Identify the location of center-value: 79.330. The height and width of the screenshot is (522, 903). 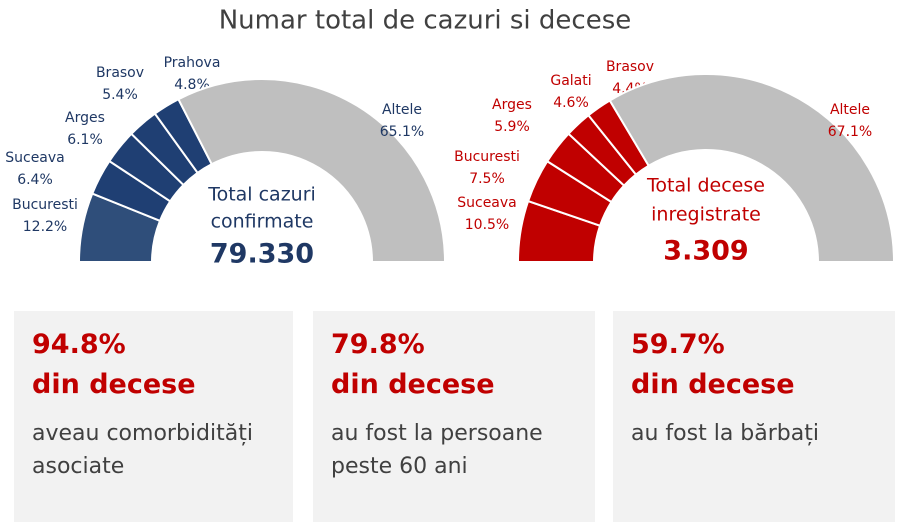
(262, 254).